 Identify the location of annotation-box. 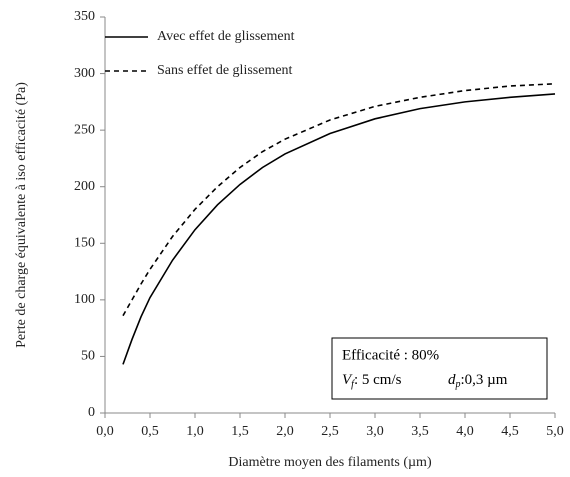
(439, 368).